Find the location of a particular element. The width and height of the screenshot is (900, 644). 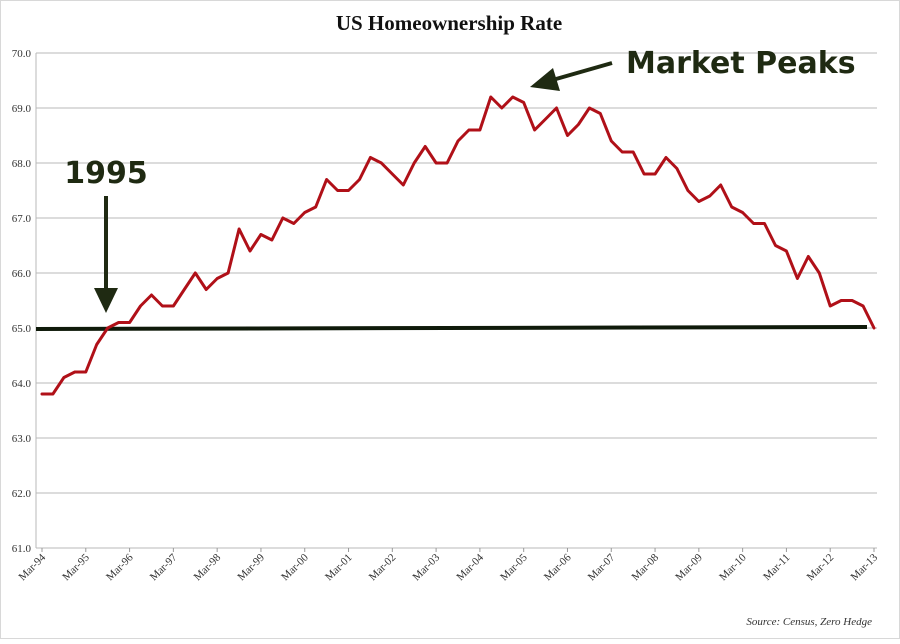

y-tick-label: 68.0 is located at coordinates (22, 164).